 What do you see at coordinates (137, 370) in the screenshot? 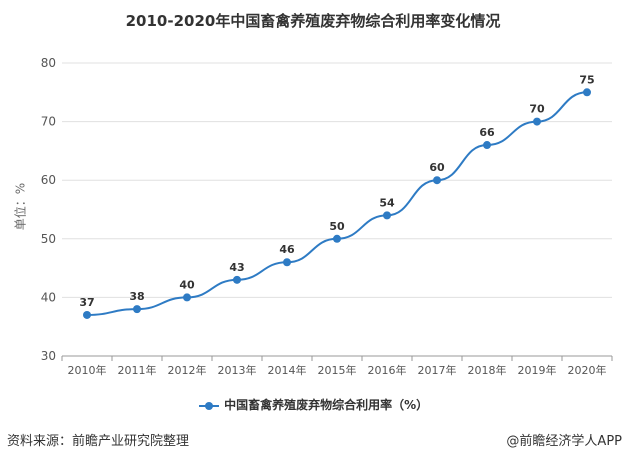
I see `x-tick-label: 2011年` at bounding box center [137, 370].